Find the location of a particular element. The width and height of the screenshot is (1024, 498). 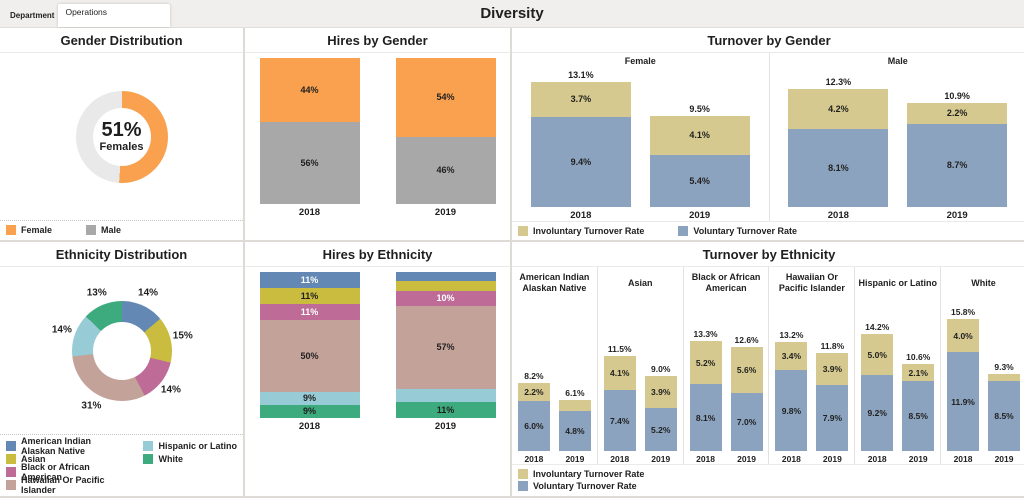

bar-female-2019: 4.1% 5.4% is located at coordinates (699, 161).